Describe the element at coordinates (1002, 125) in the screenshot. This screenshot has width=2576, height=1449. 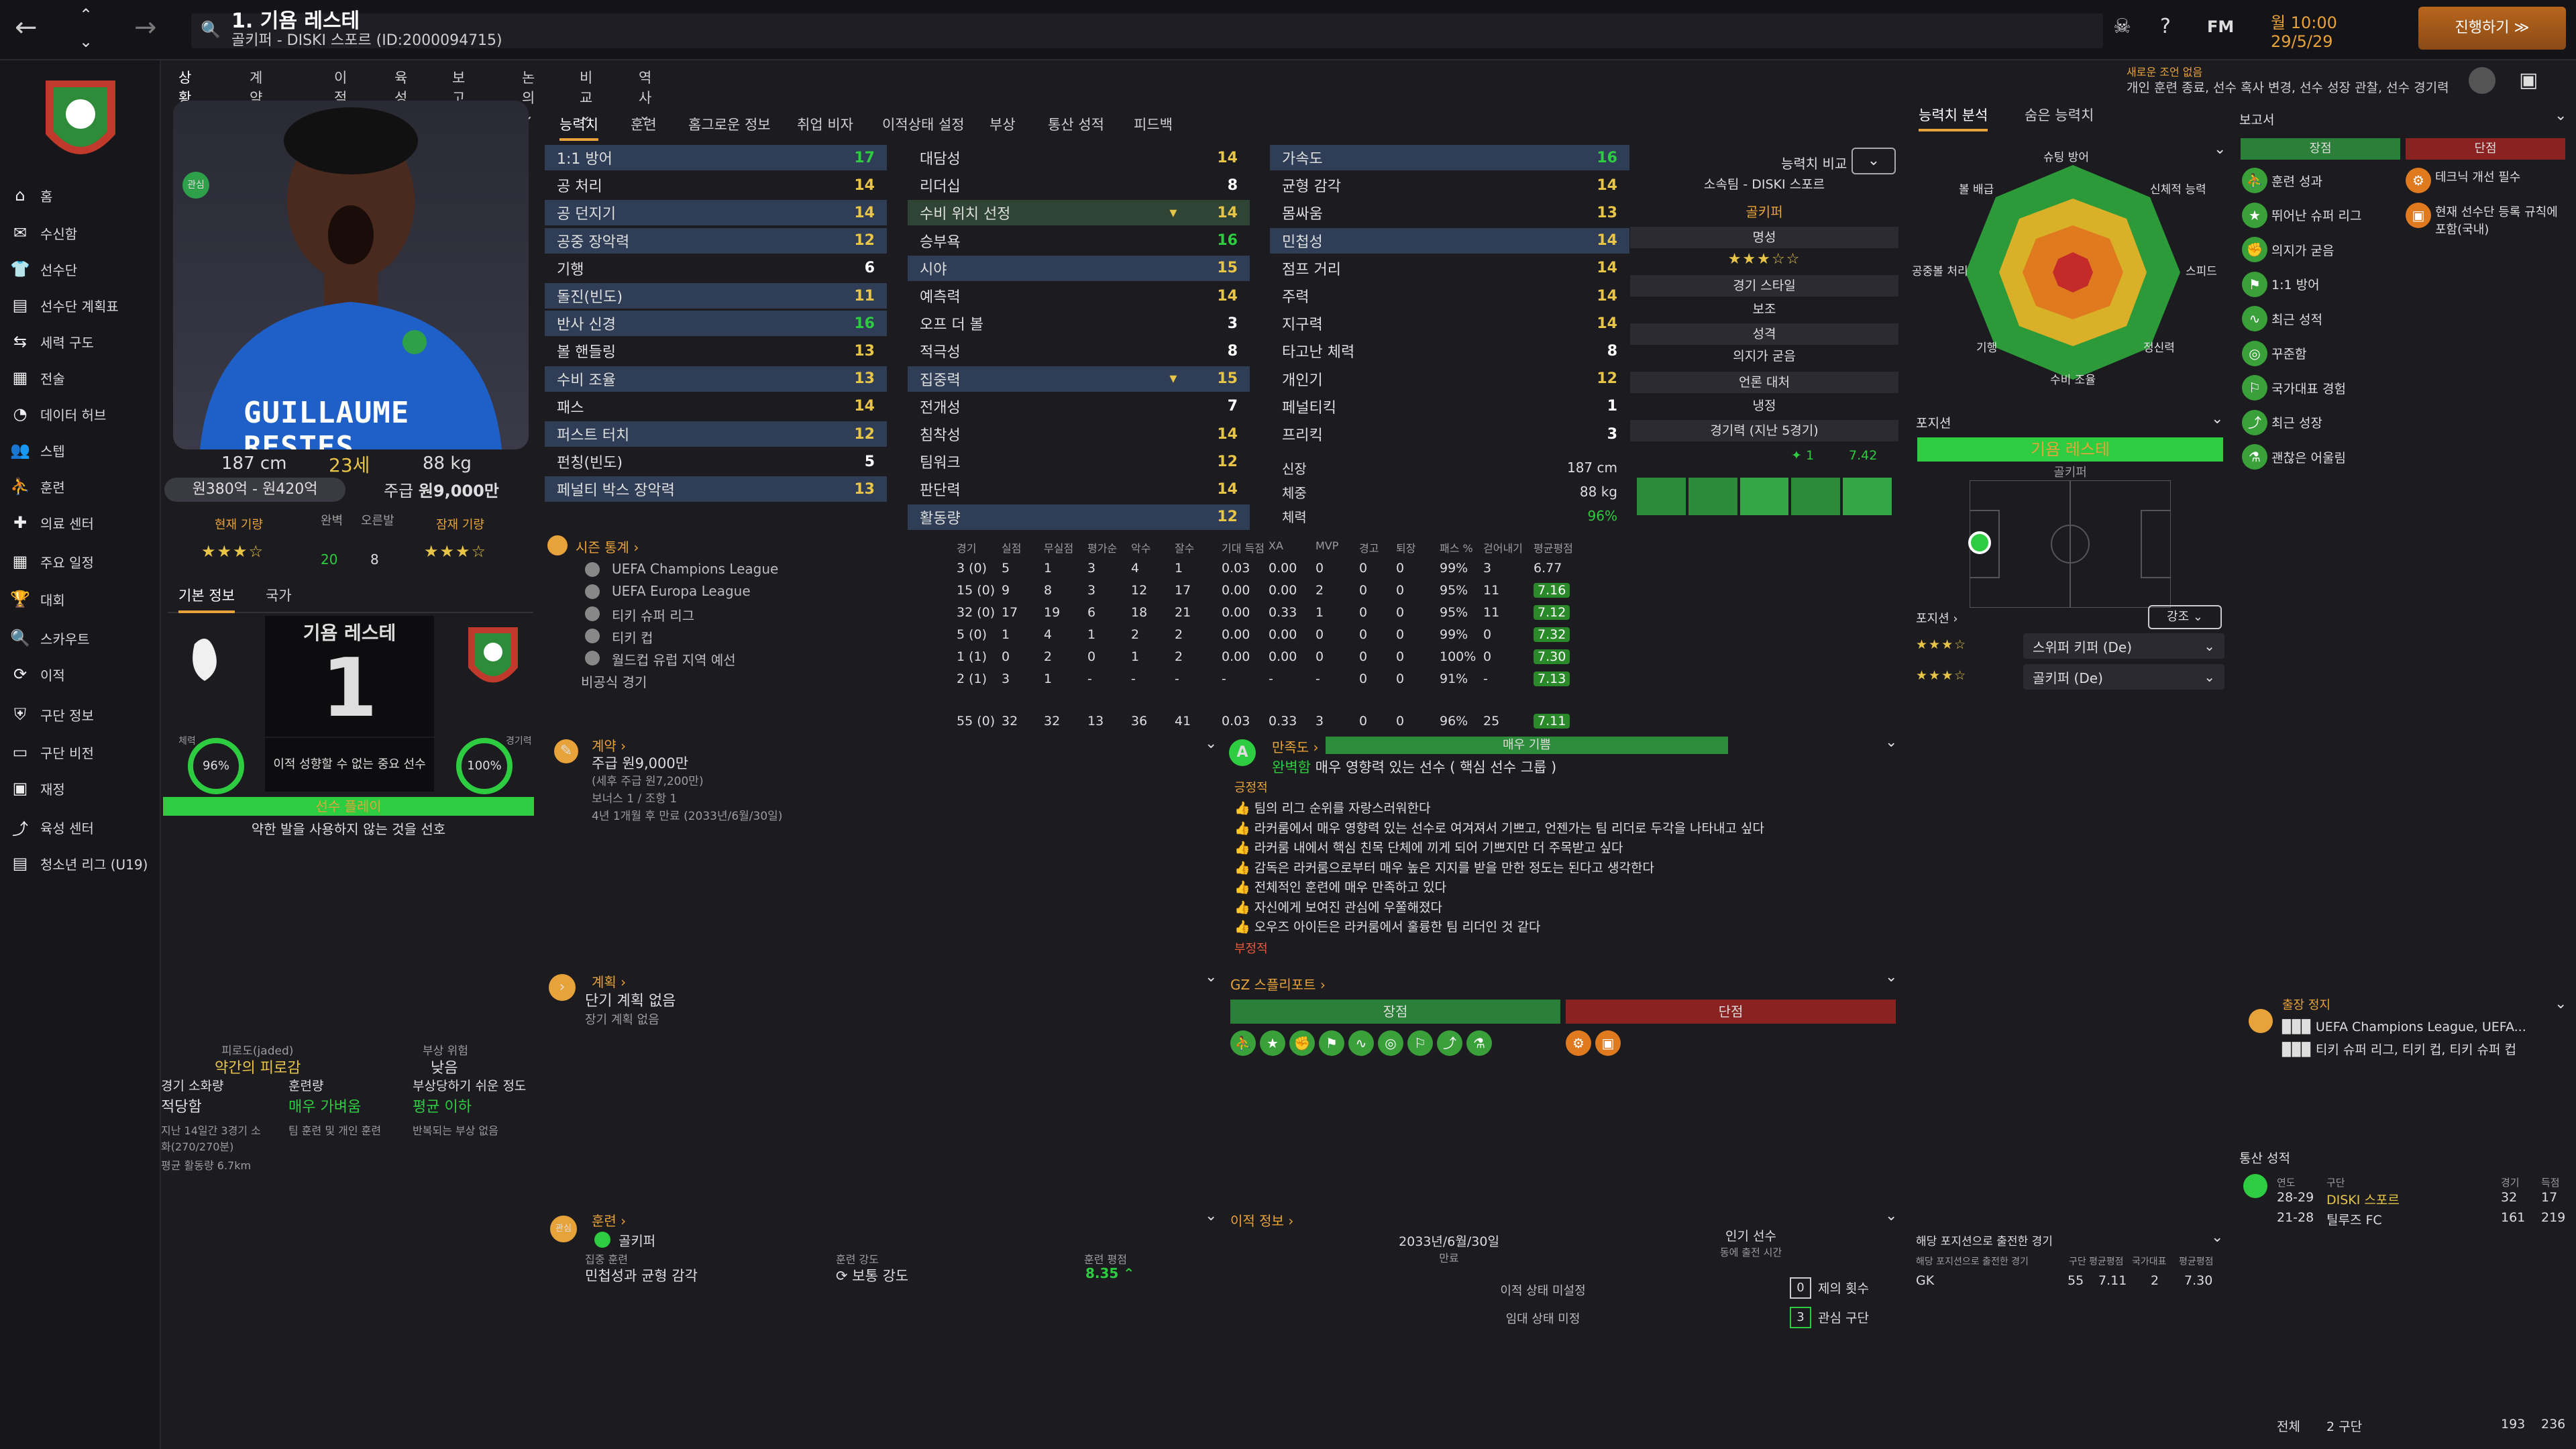
I see `tab-injuries: 부상` at that location.